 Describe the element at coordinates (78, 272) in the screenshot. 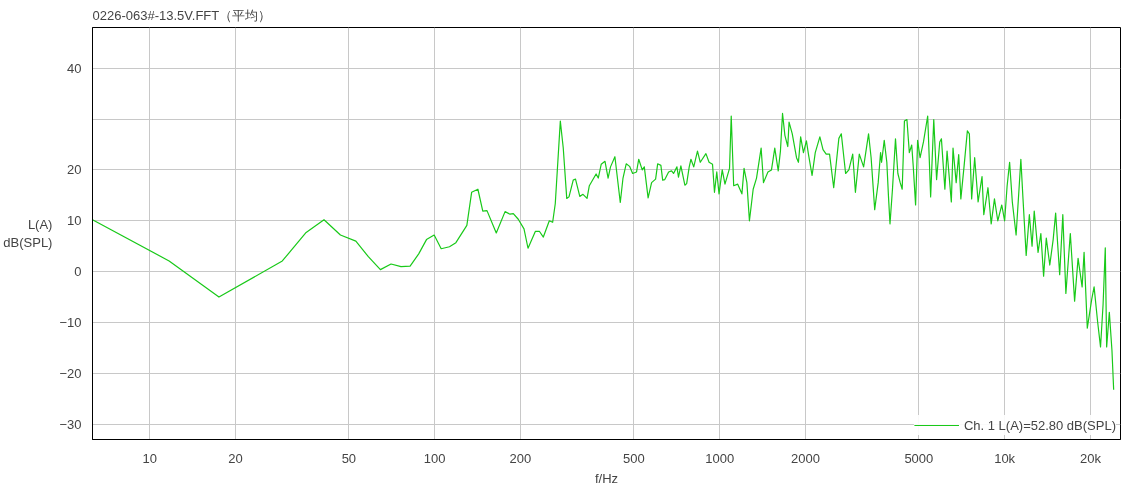

I see `y-tick-label: 0` at that location.